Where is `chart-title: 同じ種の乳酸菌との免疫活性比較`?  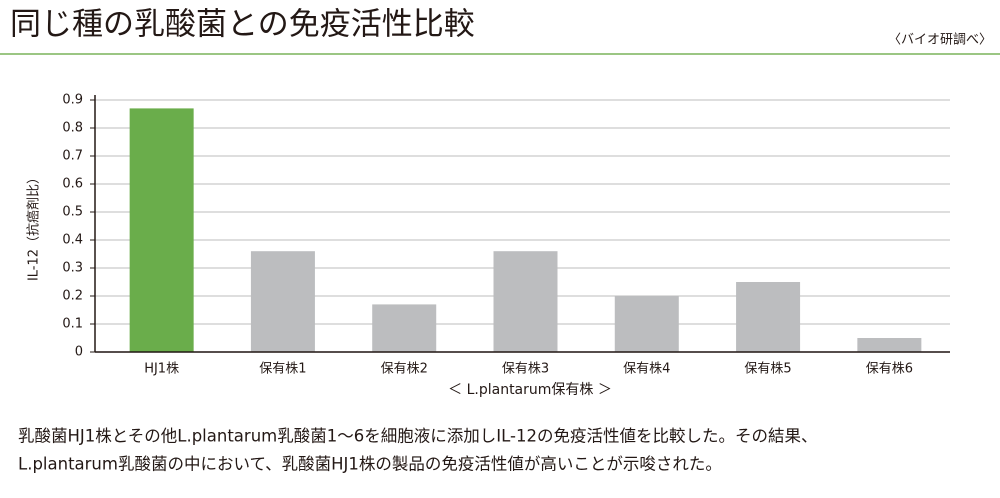 chart-title: 同じ種の乳酸菌との免疫活性比較 is located at coordinates (242, 25).